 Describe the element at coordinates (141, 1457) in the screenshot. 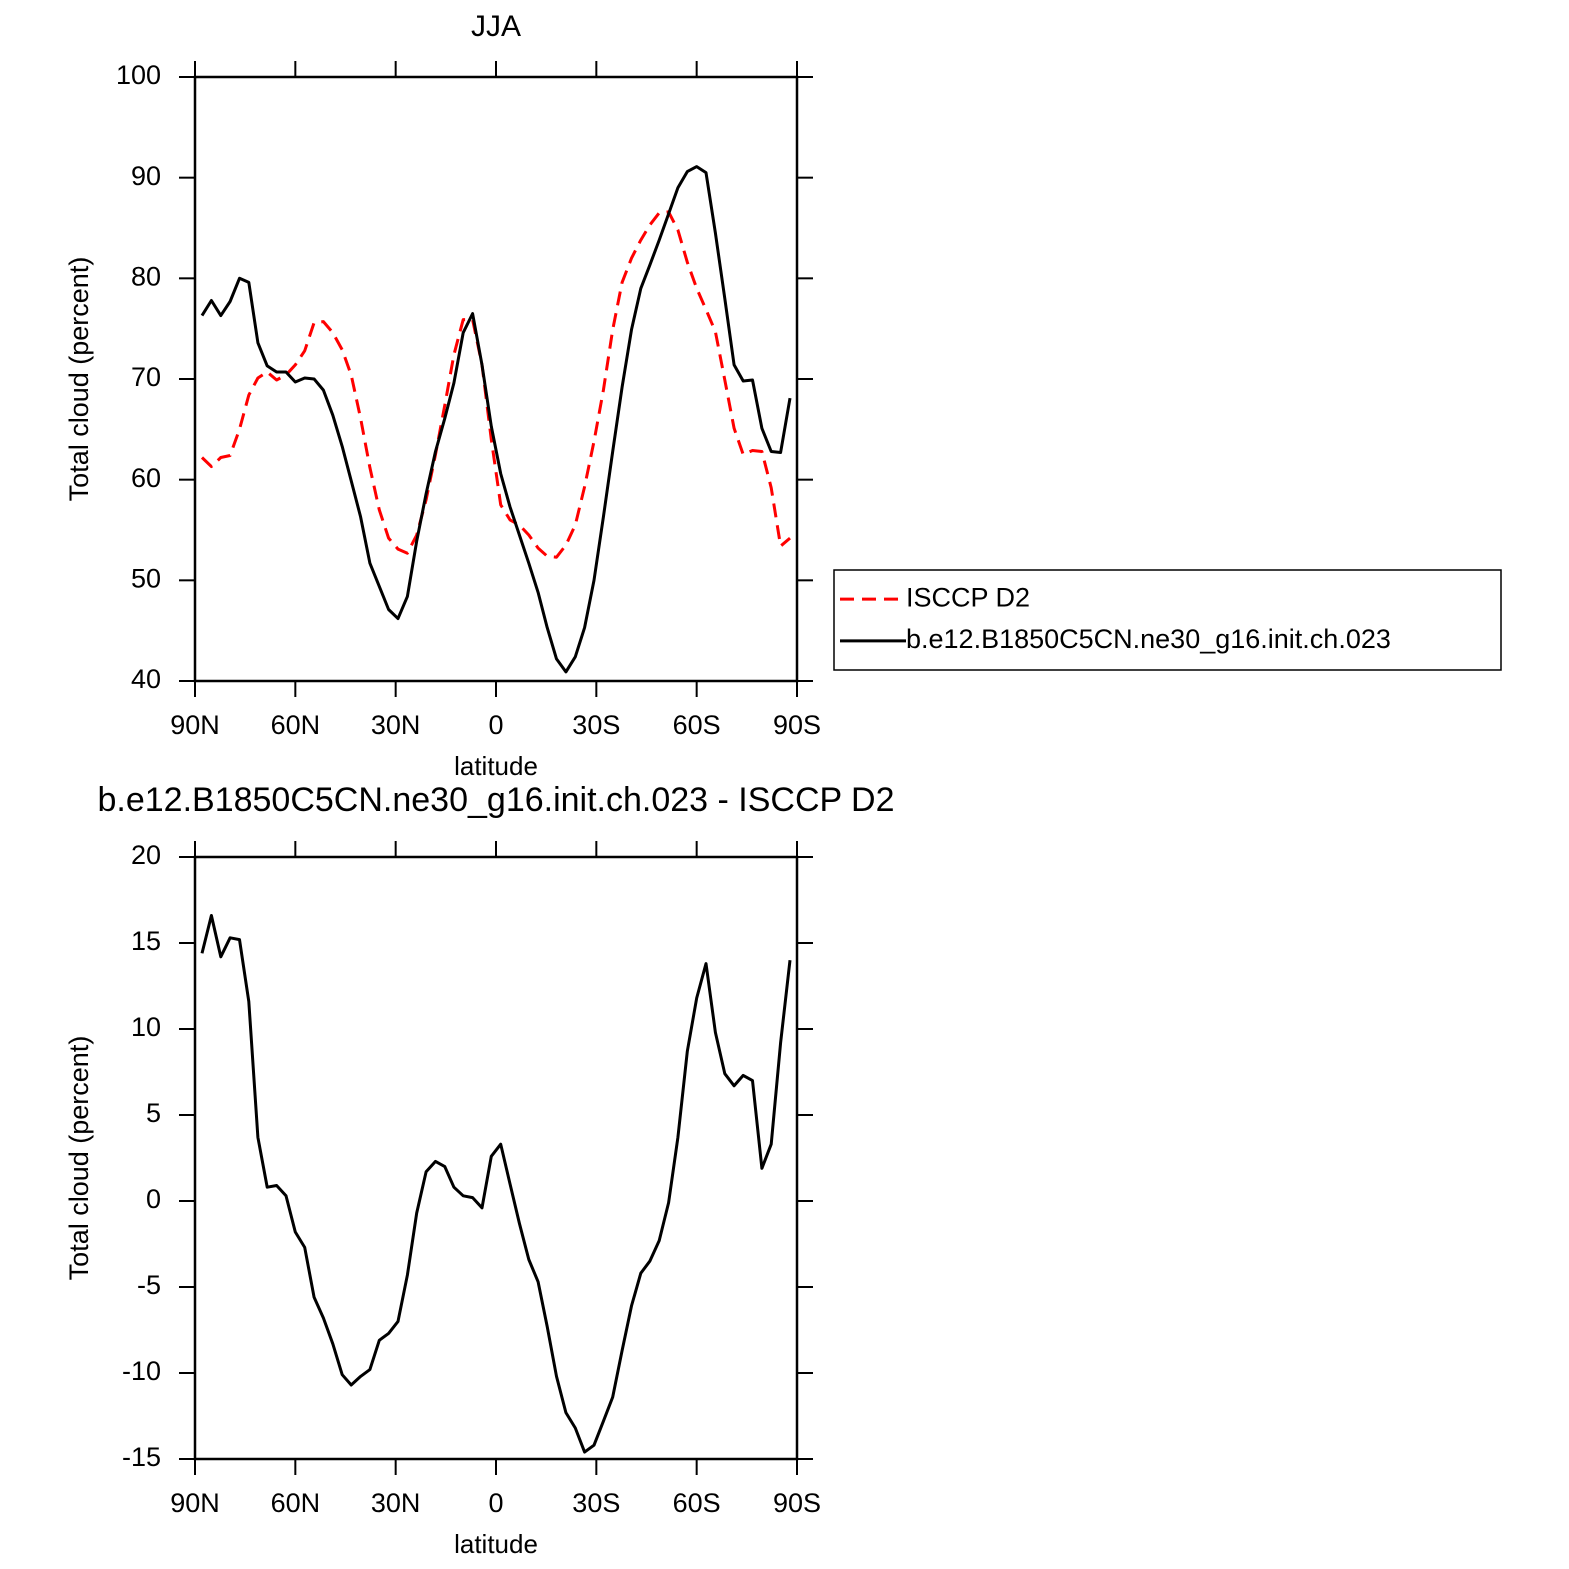

I see `y-tick-label: -15` at that location.